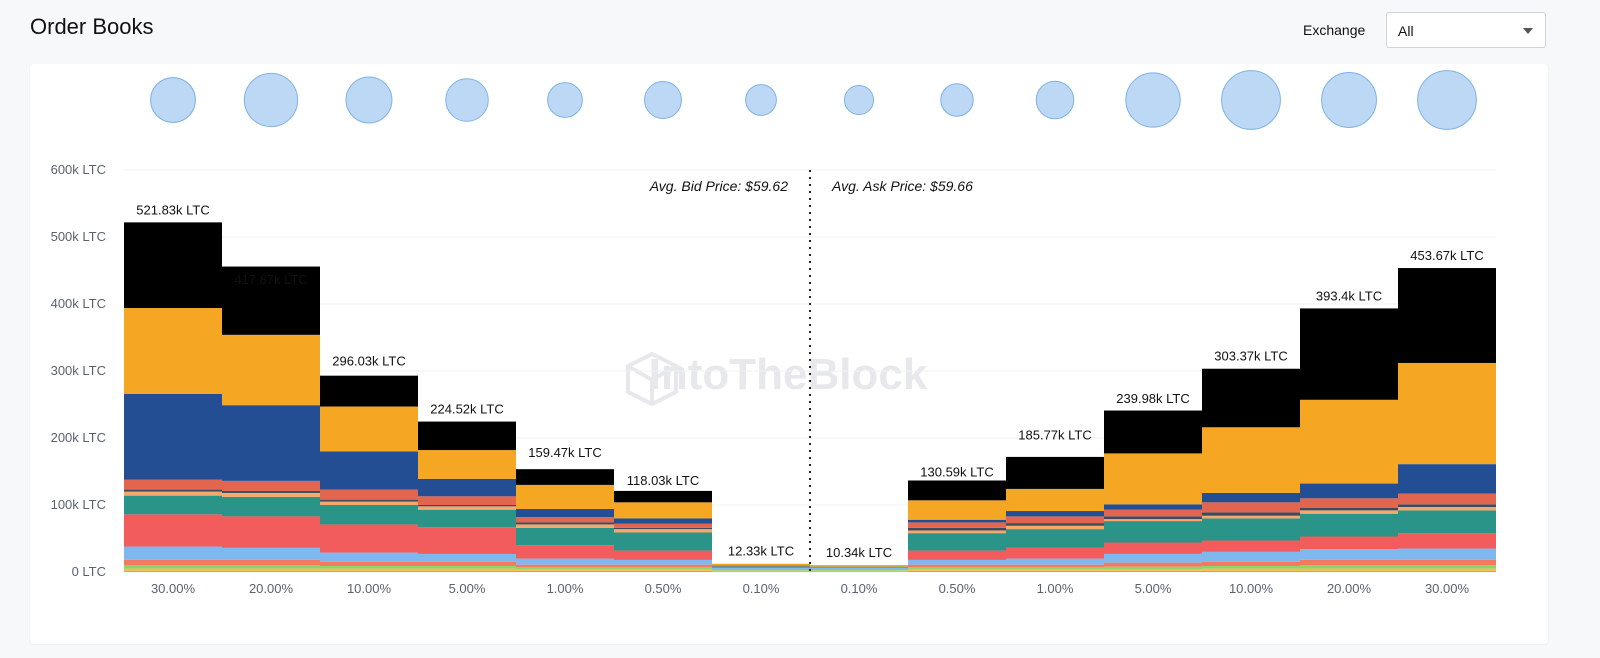 This screenshot has height=658, width=1600. Describe the element at coordinates (1349, 295) in the screenshot. I see `bar-total-label: 393.4k LTC` at that location.